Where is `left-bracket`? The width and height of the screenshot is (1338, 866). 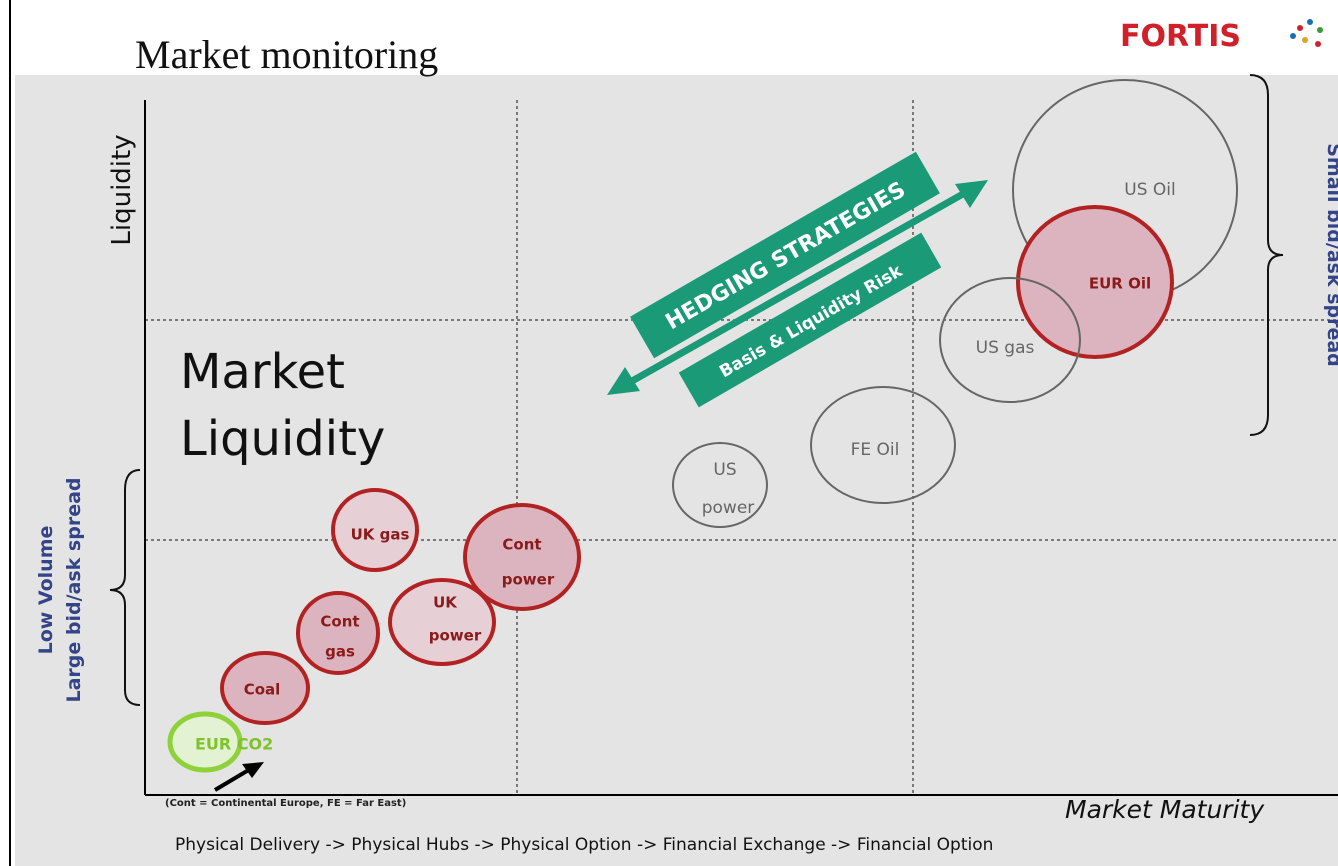 left-bracket is located at coordinates (125, 587).